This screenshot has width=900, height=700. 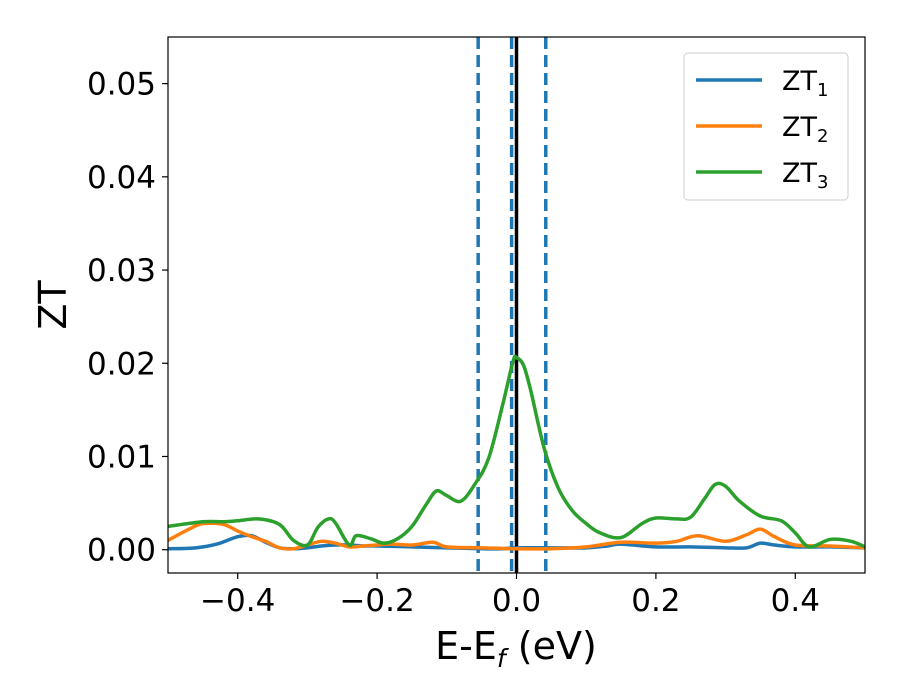 I want to click on legend-label-zt3: ZT3, so click(x=805, y=175).